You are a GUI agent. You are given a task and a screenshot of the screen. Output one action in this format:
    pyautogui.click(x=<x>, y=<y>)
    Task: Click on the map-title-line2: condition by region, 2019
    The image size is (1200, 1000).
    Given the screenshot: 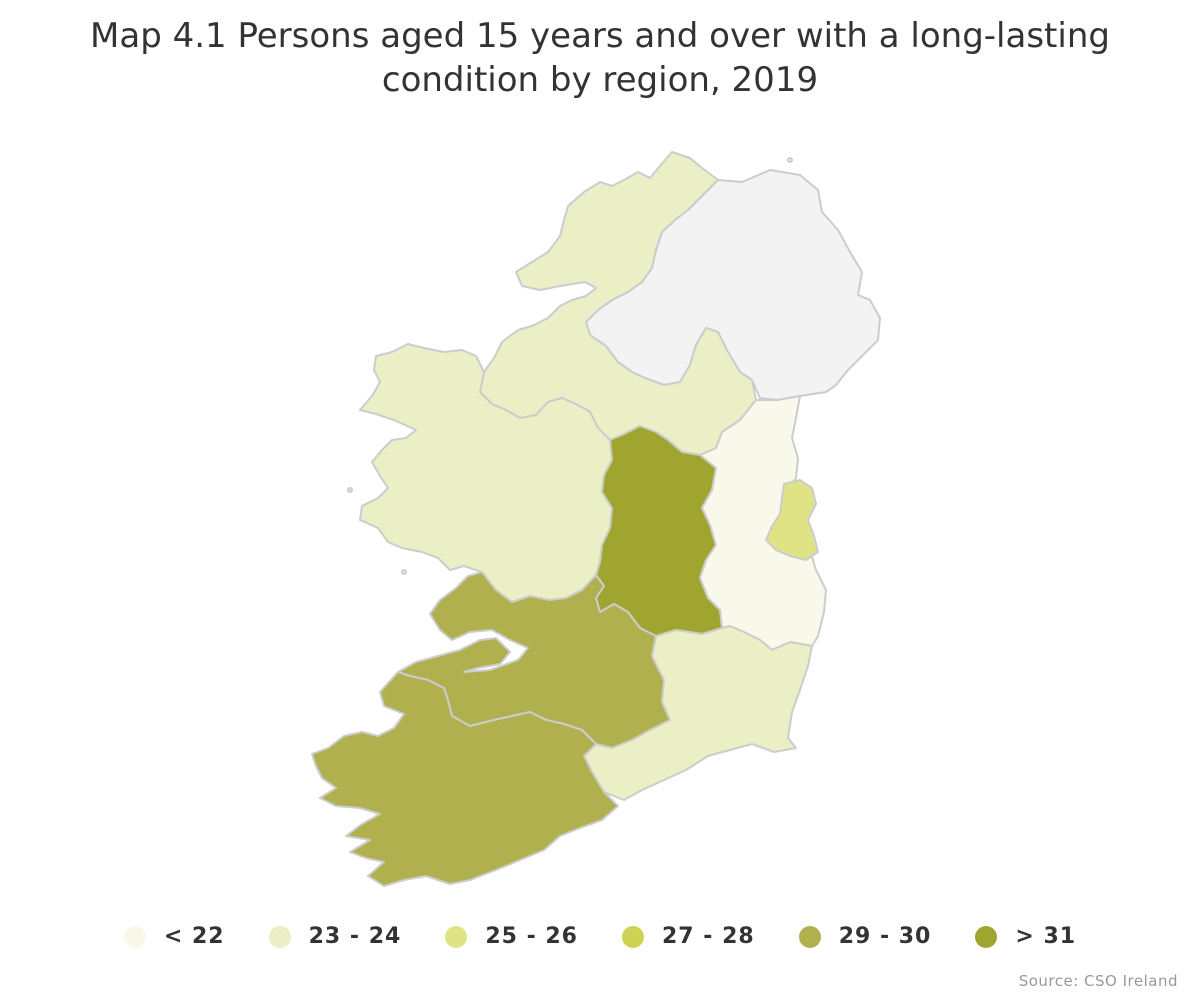 What is the action you would take?
    pyautogui.click(x=600, y=80)
    